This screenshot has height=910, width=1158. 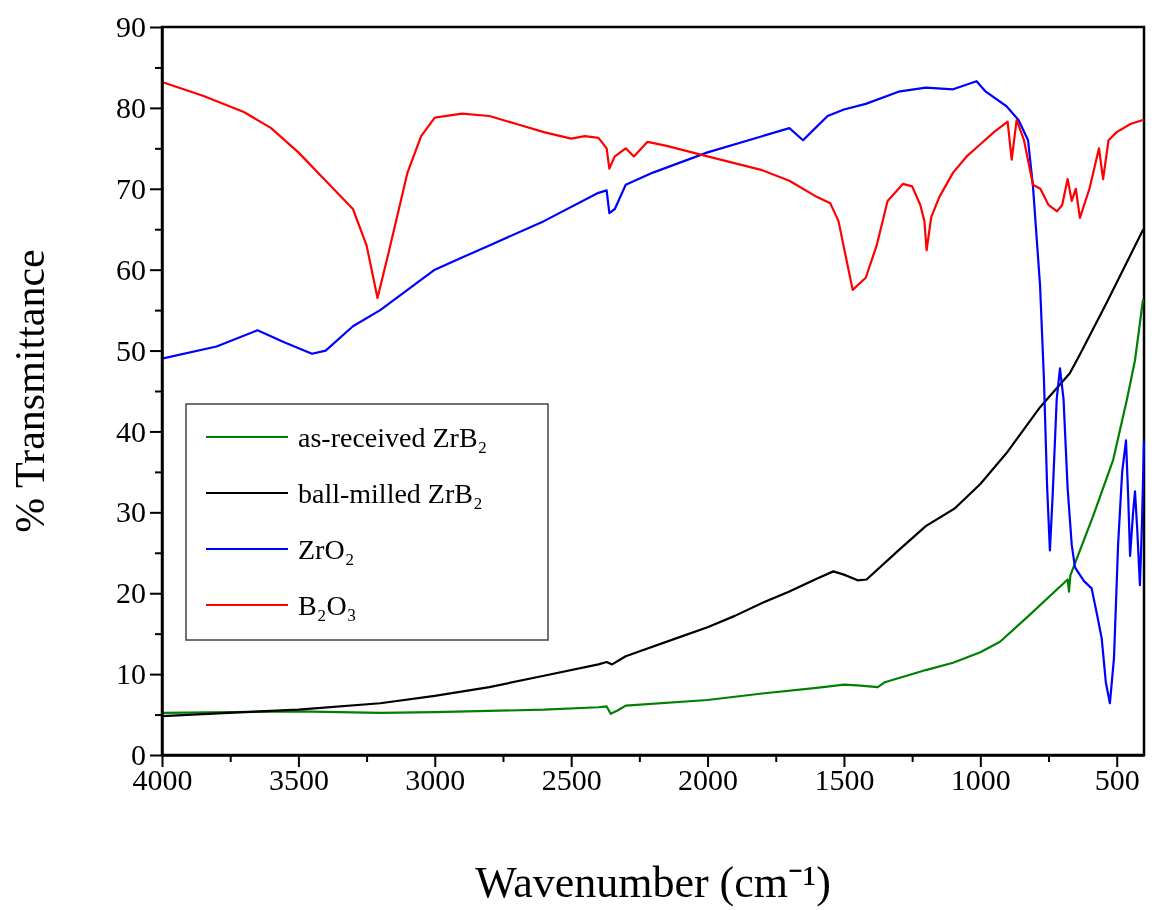 I want to click on x-tick-label: 1500, so click(x=844, y=780).